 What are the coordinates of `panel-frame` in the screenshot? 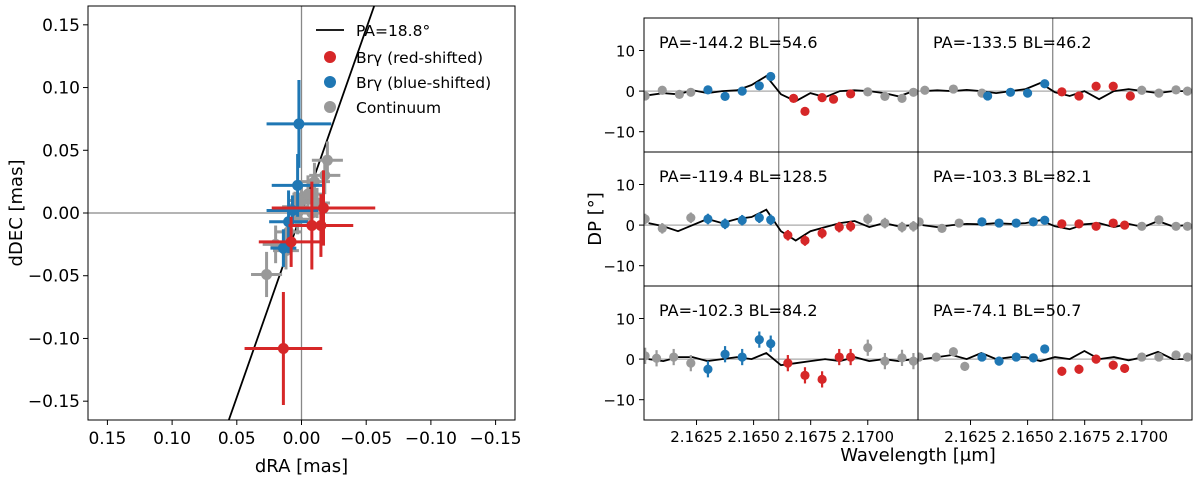 It's located at (1055, 353).